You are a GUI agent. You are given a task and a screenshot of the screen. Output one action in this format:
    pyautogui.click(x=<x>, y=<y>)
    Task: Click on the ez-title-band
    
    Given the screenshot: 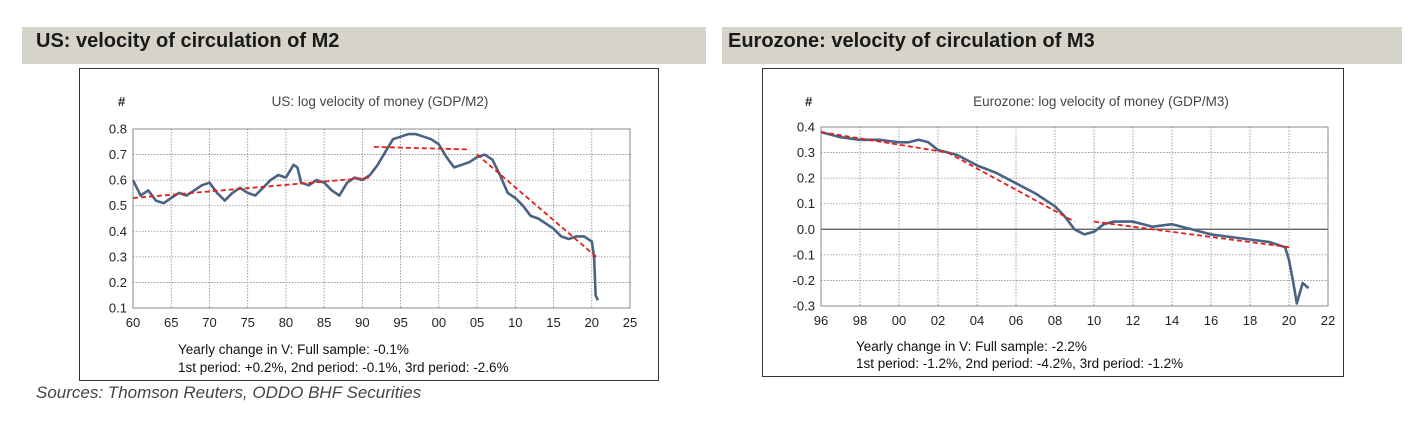 What is the action you would take?
    pyautogui.click(x=1062, y=45)
    